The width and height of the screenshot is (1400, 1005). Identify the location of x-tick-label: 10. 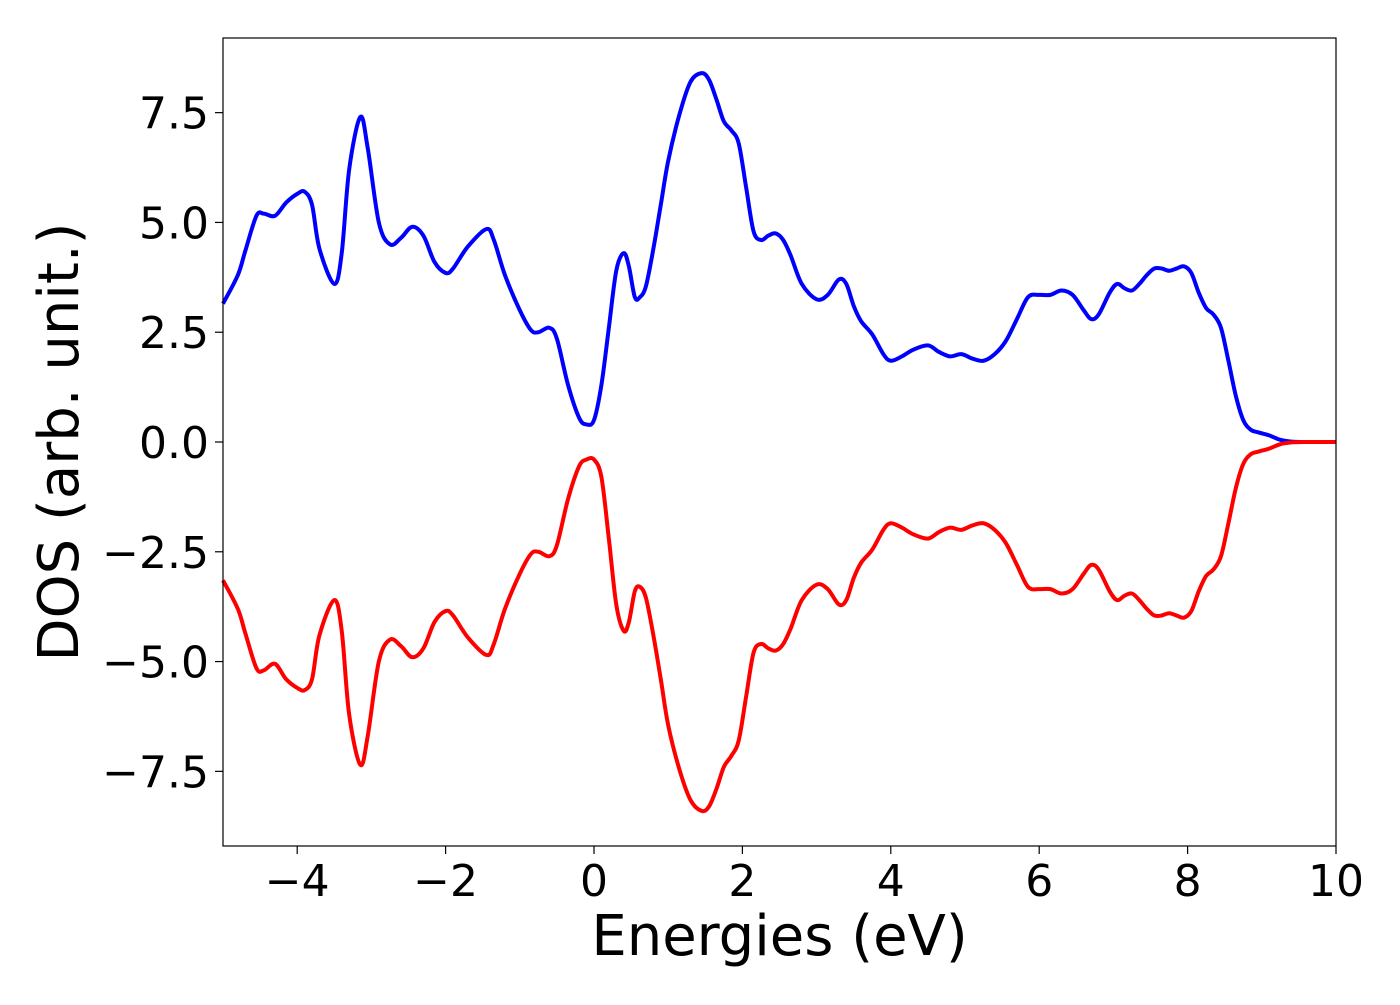
(1336, 881).